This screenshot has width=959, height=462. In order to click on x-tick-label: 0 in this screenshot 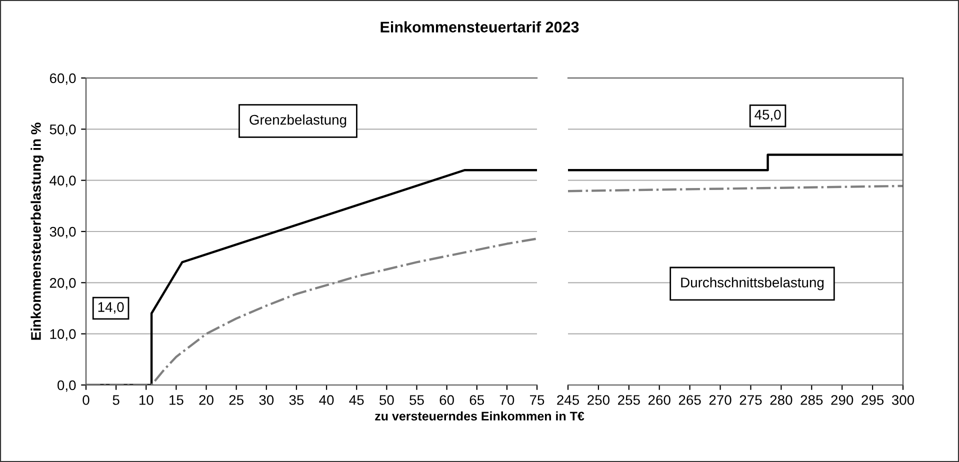, I will do `click(86, 400)`.